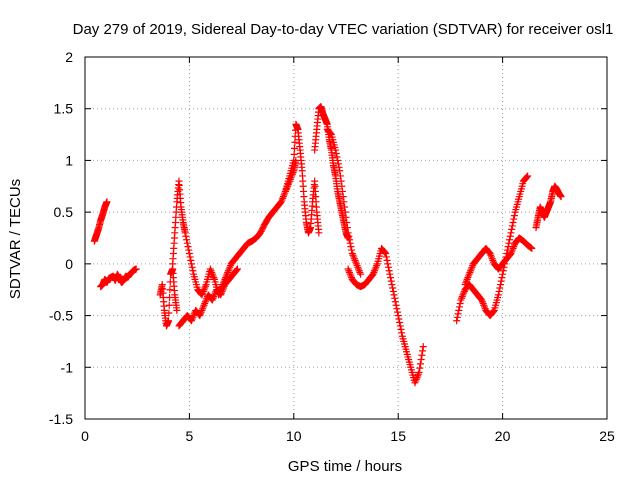 The width and height of the screenshot is (640, 480). Describe the element at coordinates (69, 57) in the screenshot. I see `y-tick-label: 2` at that location.